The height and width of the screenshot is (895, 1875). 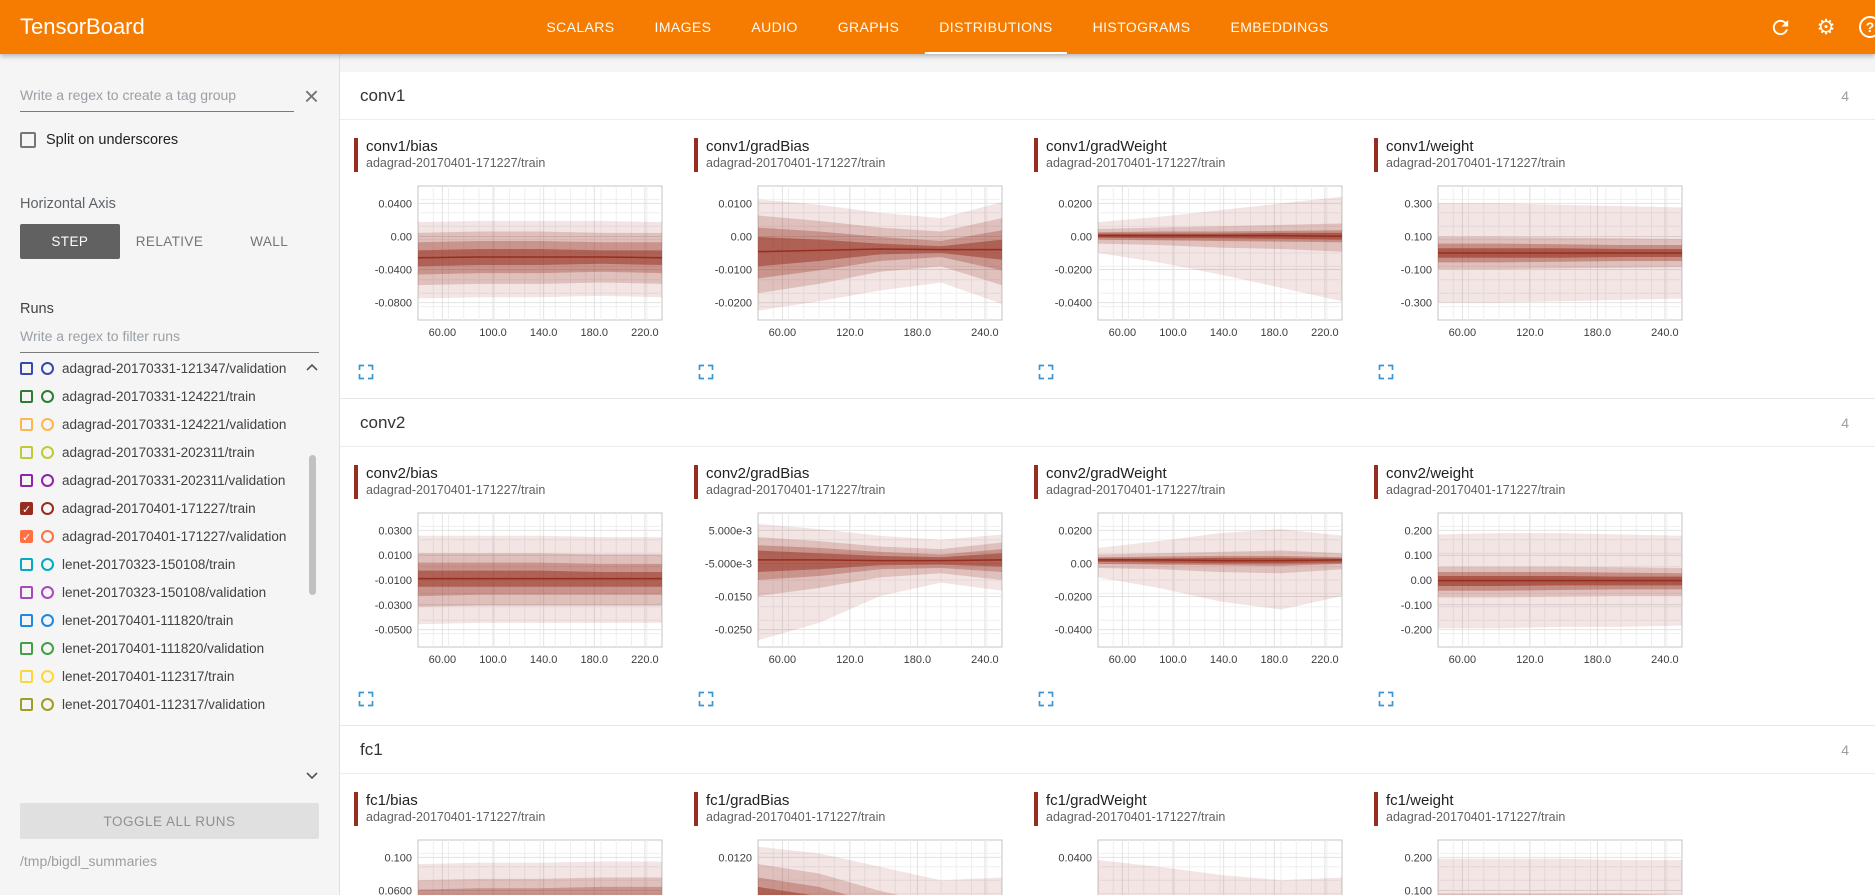 I want to click on run-name: adagrad-20170331-124221/train, so click(x=159, y=396).